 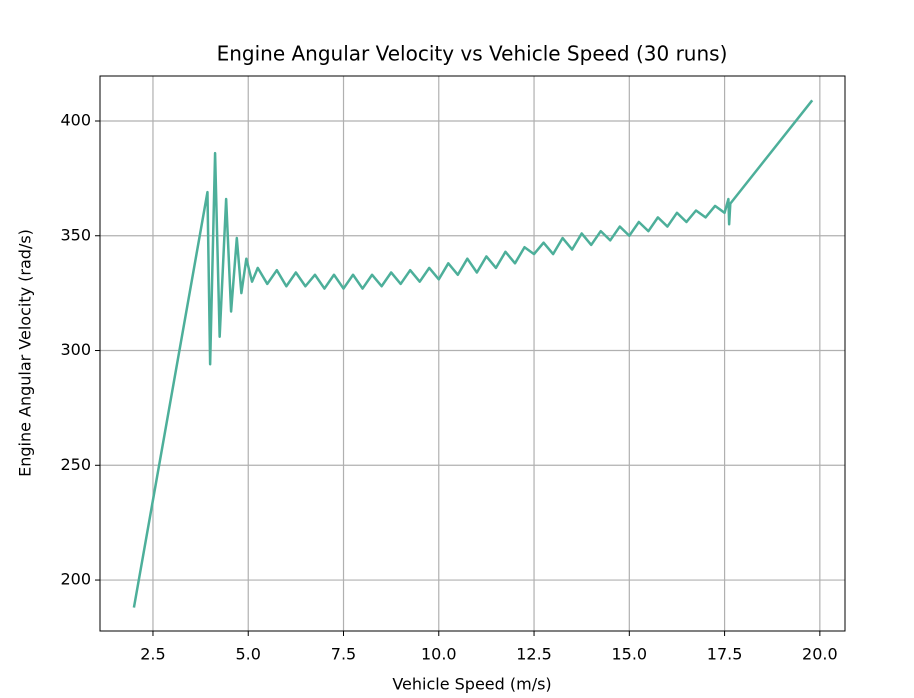 I want to click on y-tick-label: 300, so click(x=75, y=349).